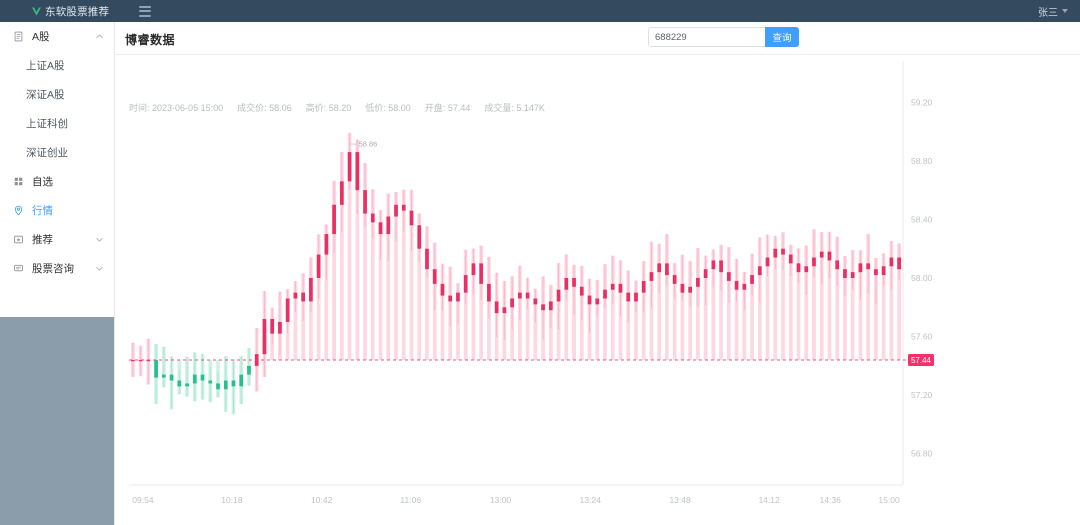 Image resolution: width=1080 pixels, height=525 pixels. I want to click on tooltip-low: 低价: 58.00, so click(388, 107).